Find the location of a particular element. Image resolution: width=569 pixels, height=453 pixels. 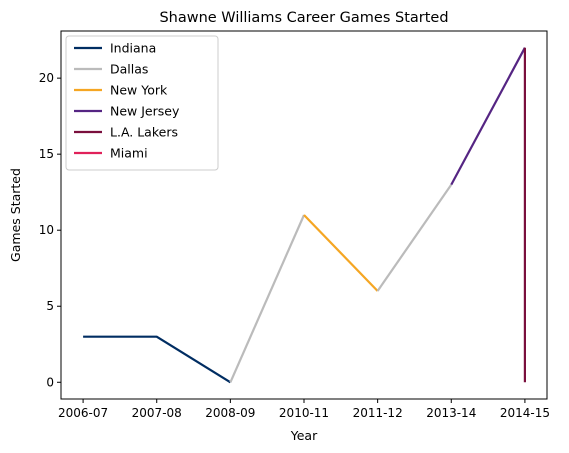

y-axis: 0 5 10 15 20 is located at coordinates (50, 230).